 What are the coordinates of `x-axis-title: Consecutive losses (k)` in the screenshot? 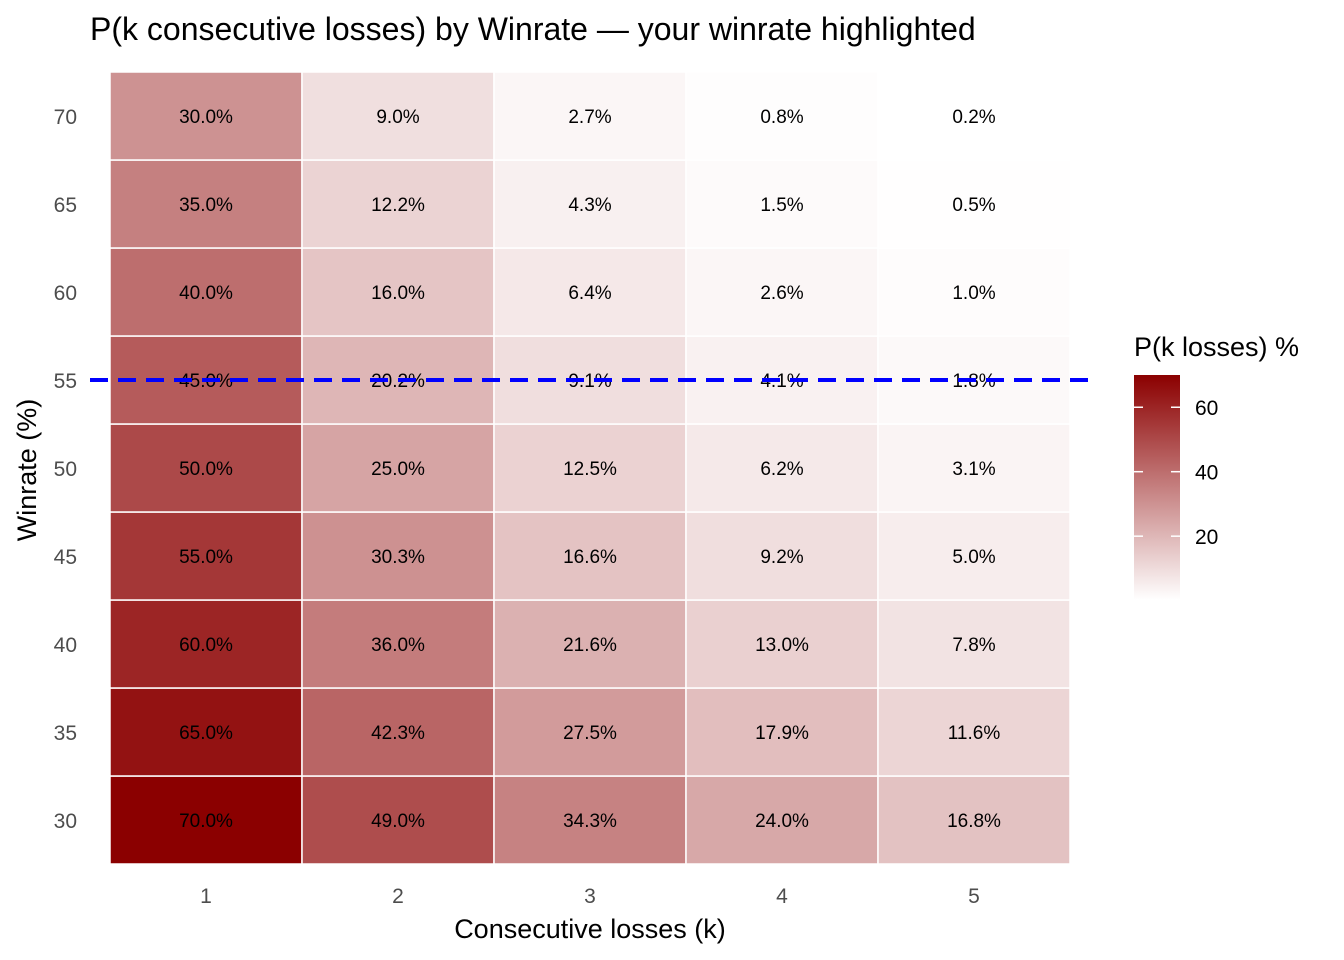 It's located at (590, 929).